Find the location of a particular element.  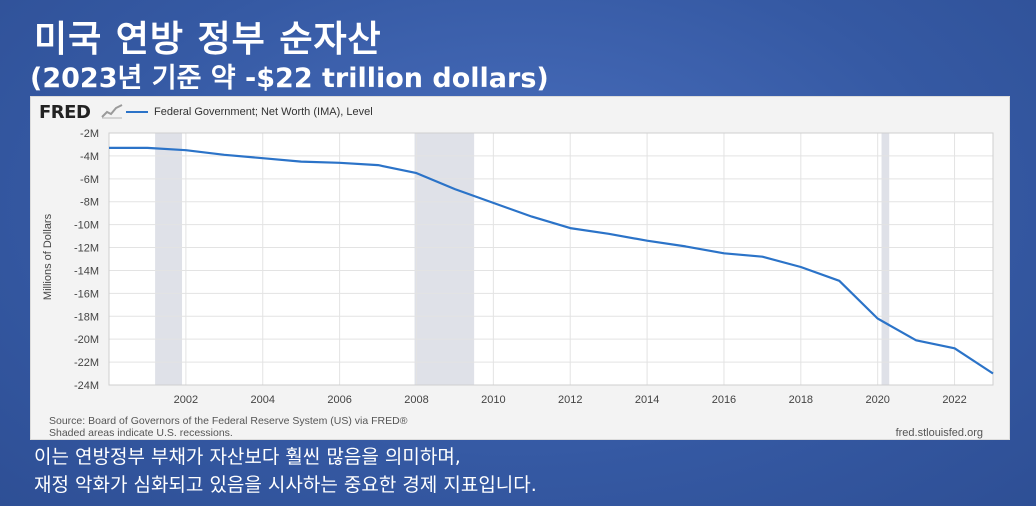

x-tick-label: 2022 is located at coordinates (954, 400).